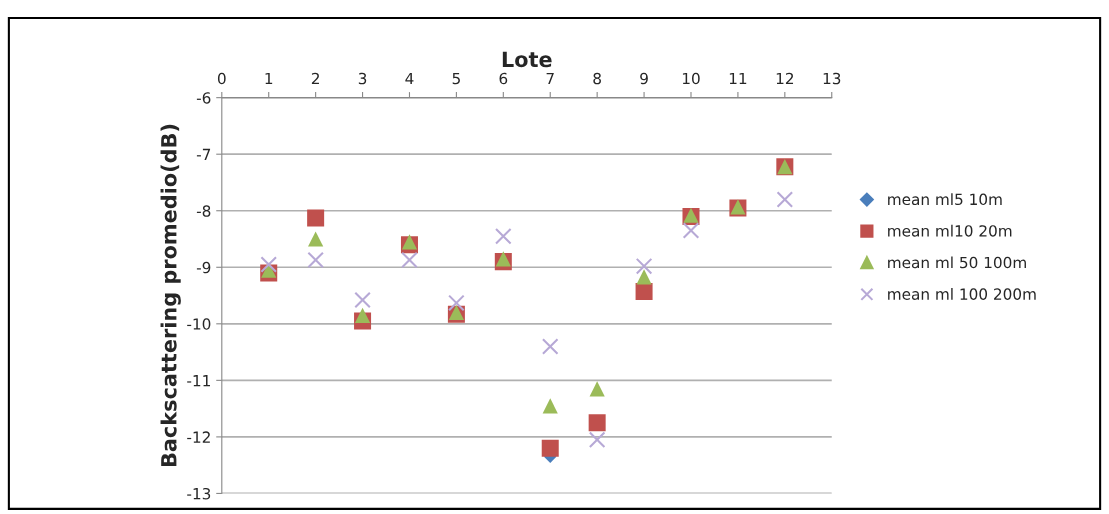  I want to click on legend-label: mean ml 50 100m, so click(957, 262).